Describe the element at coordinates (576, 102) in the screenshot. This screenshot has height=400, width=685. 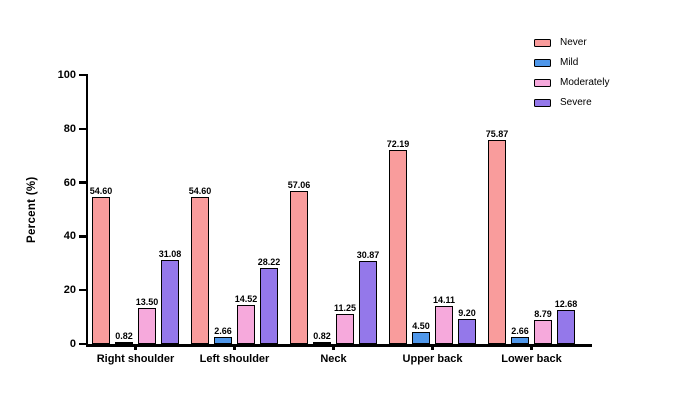
I see `legend-label: Severe` at that location.